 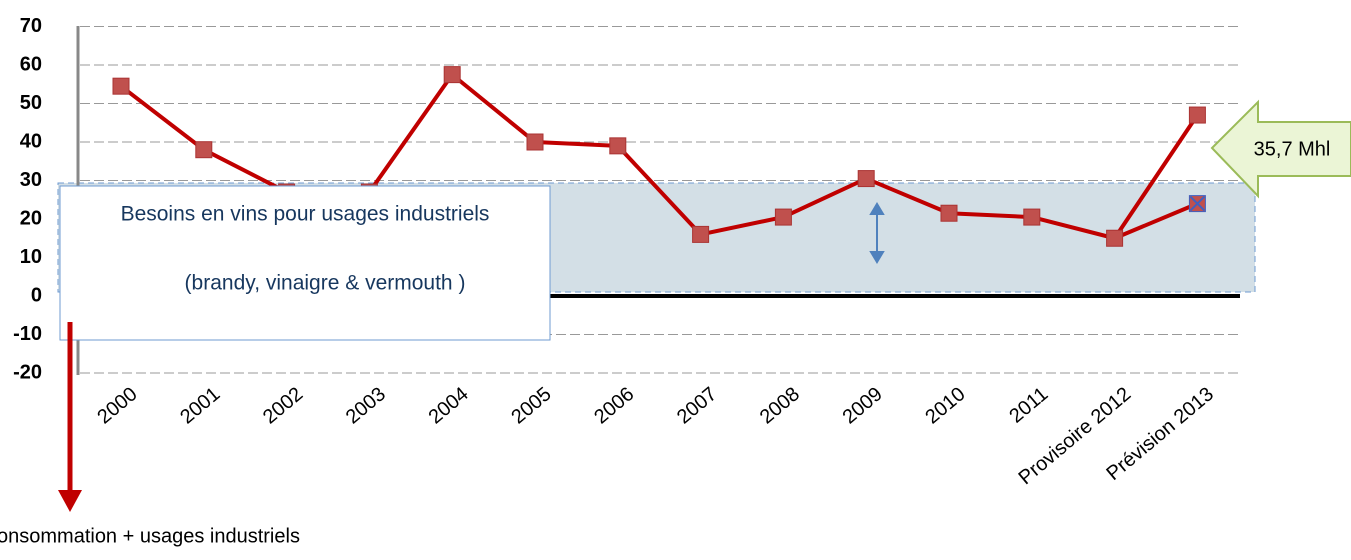 What do you see at coordinates (531, 405) in the screenshot?
I see `x-tick-label: 2005` at bounding box center [531, 405].